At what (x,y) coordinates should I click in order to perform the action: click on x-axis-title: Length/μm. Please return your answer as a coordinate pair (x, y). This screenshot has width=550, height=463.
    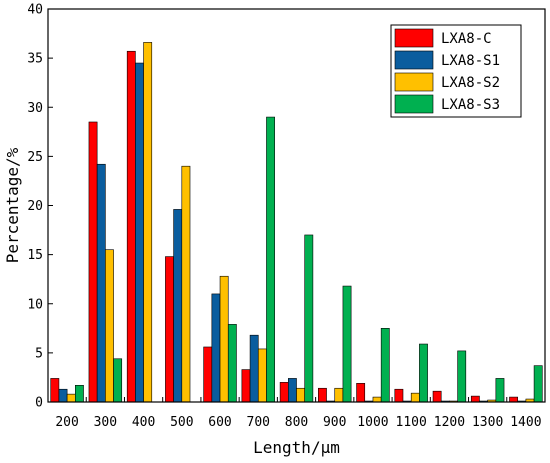
    Looking at the image, I should click on (296, 447).